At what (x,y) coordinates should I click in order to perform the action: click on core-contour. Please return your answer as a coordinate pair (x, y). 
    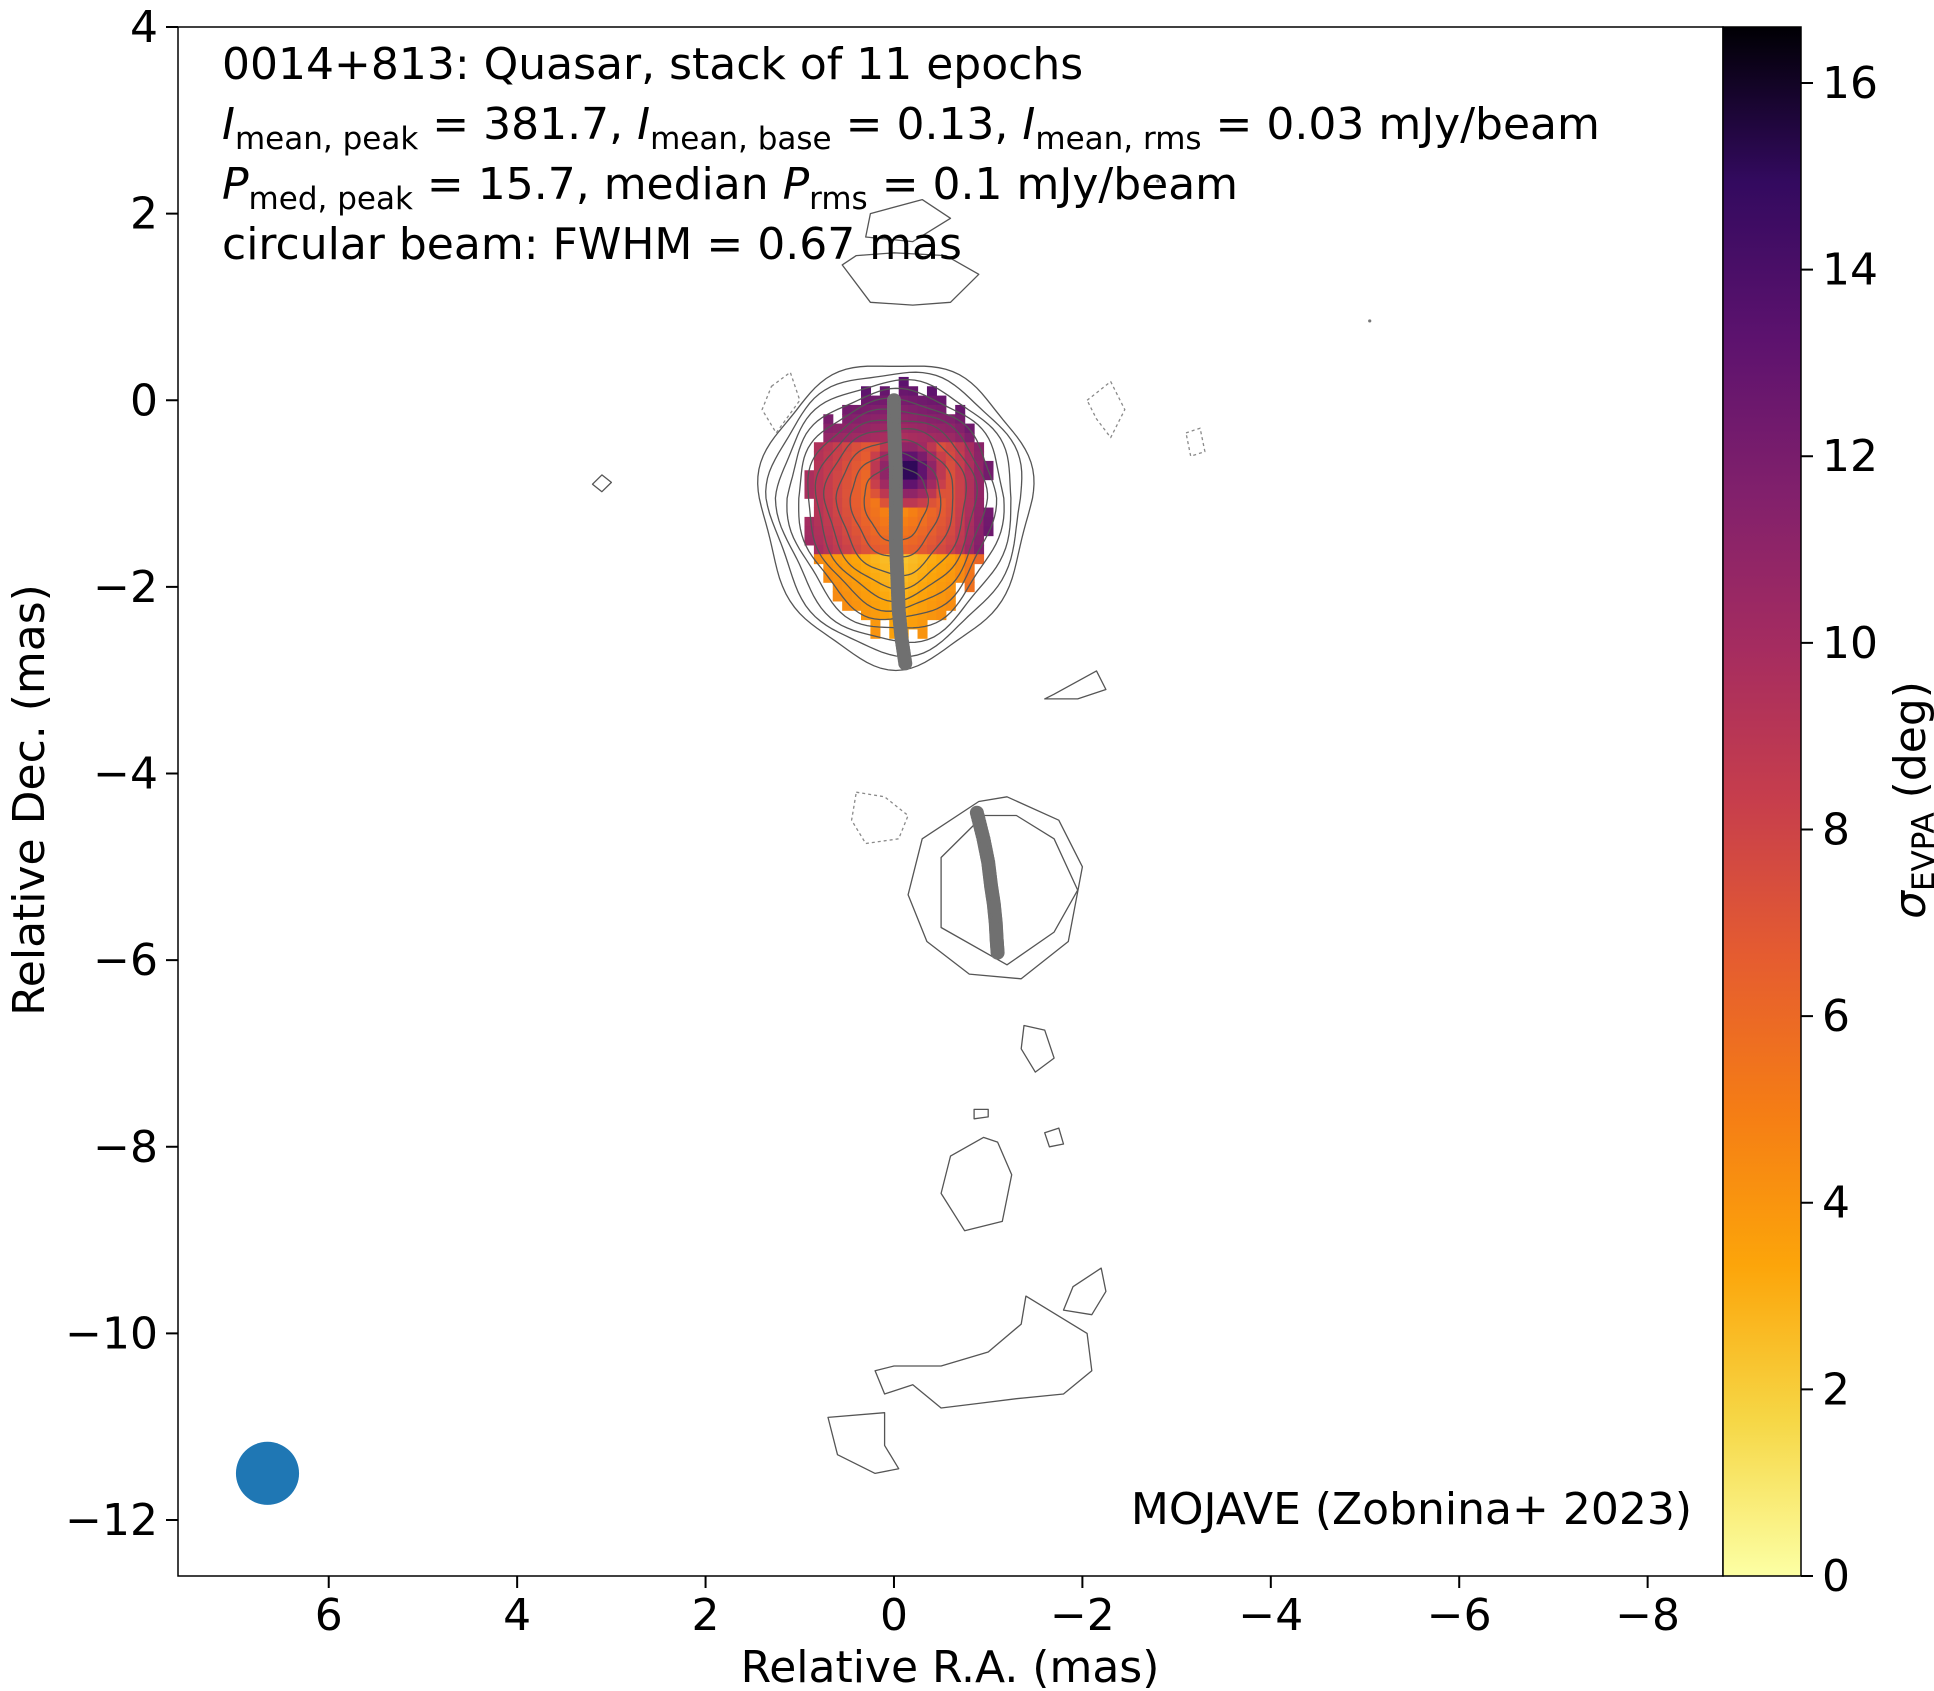
    Looking at the image, I should click on (896, 518).